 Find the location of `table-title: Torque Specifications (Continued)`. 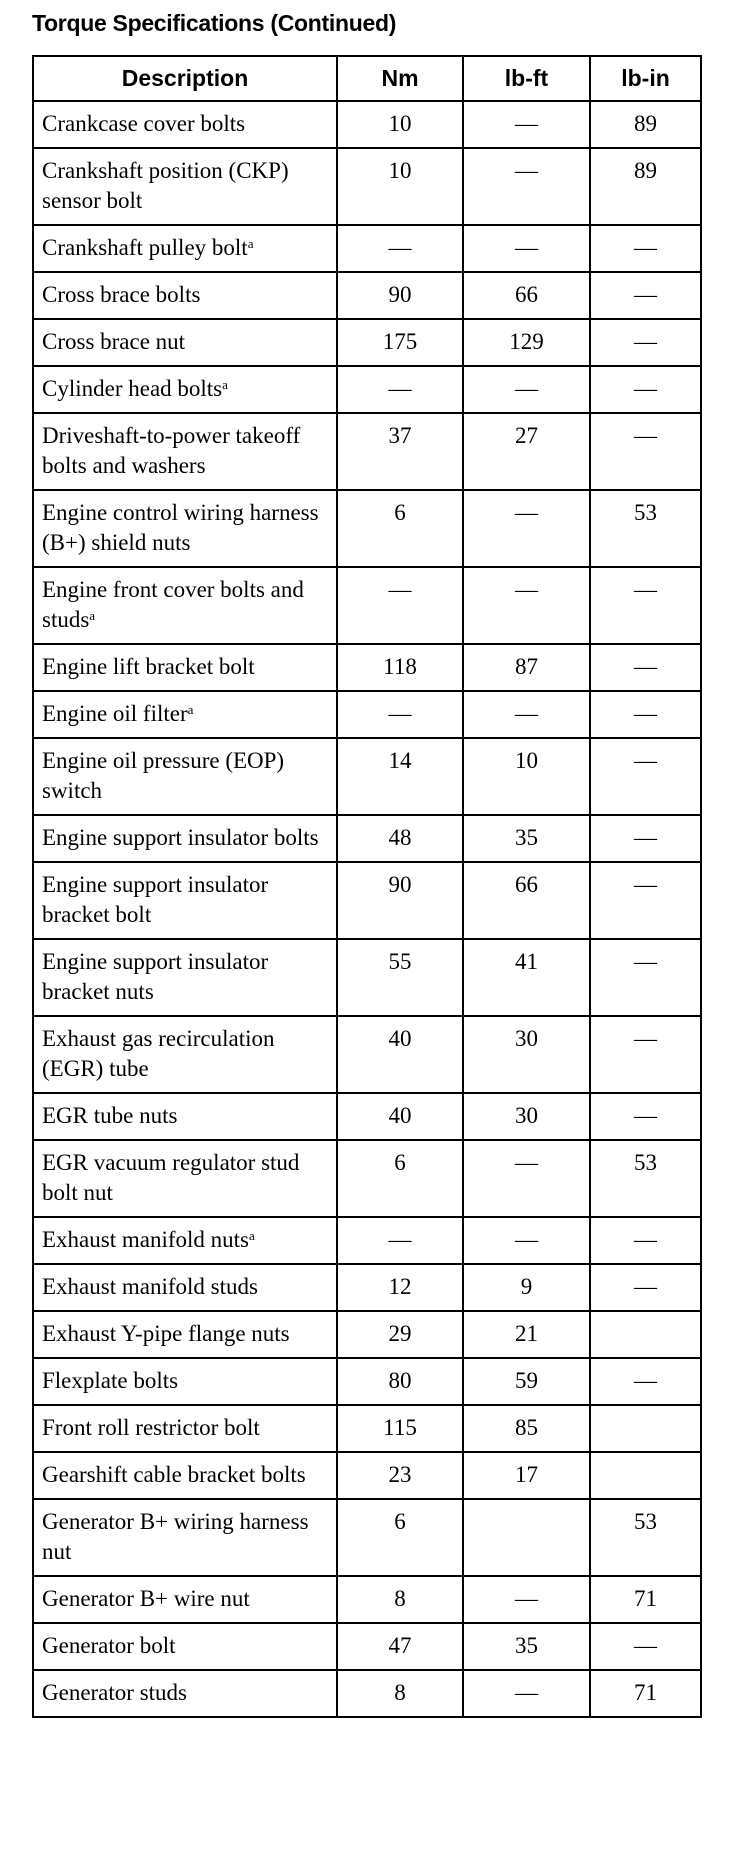

table-title: Torque Specifications (Continued) is located at coordinates (214, 23).